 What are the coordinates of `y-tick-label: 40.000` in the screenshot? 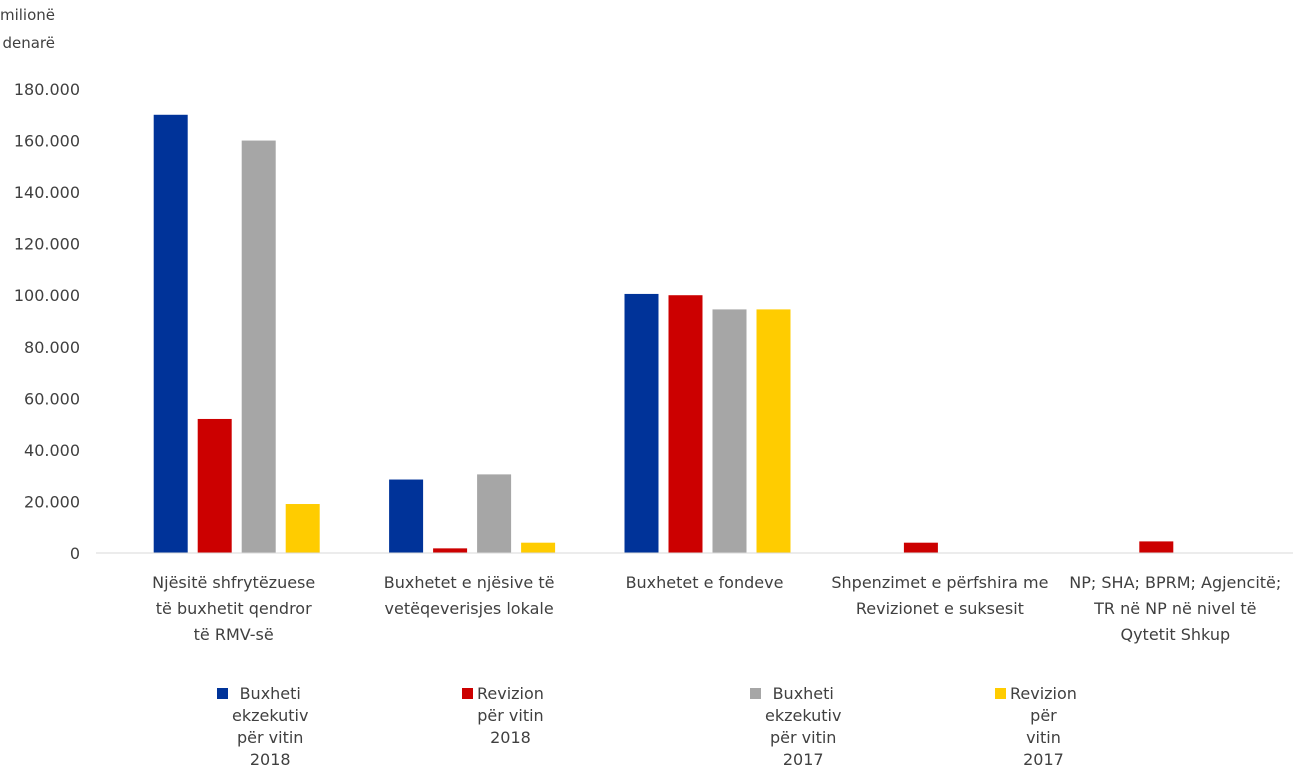 It's located at (52, 450).